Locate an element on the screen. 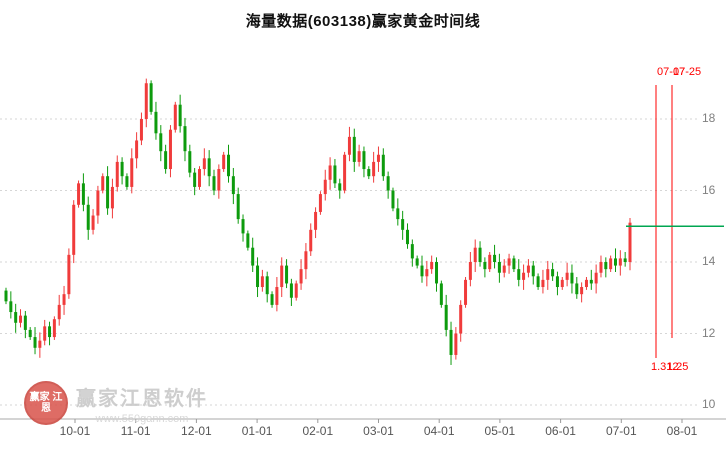  time-axis-label: 05-01 is located at coordinates (500, 431).